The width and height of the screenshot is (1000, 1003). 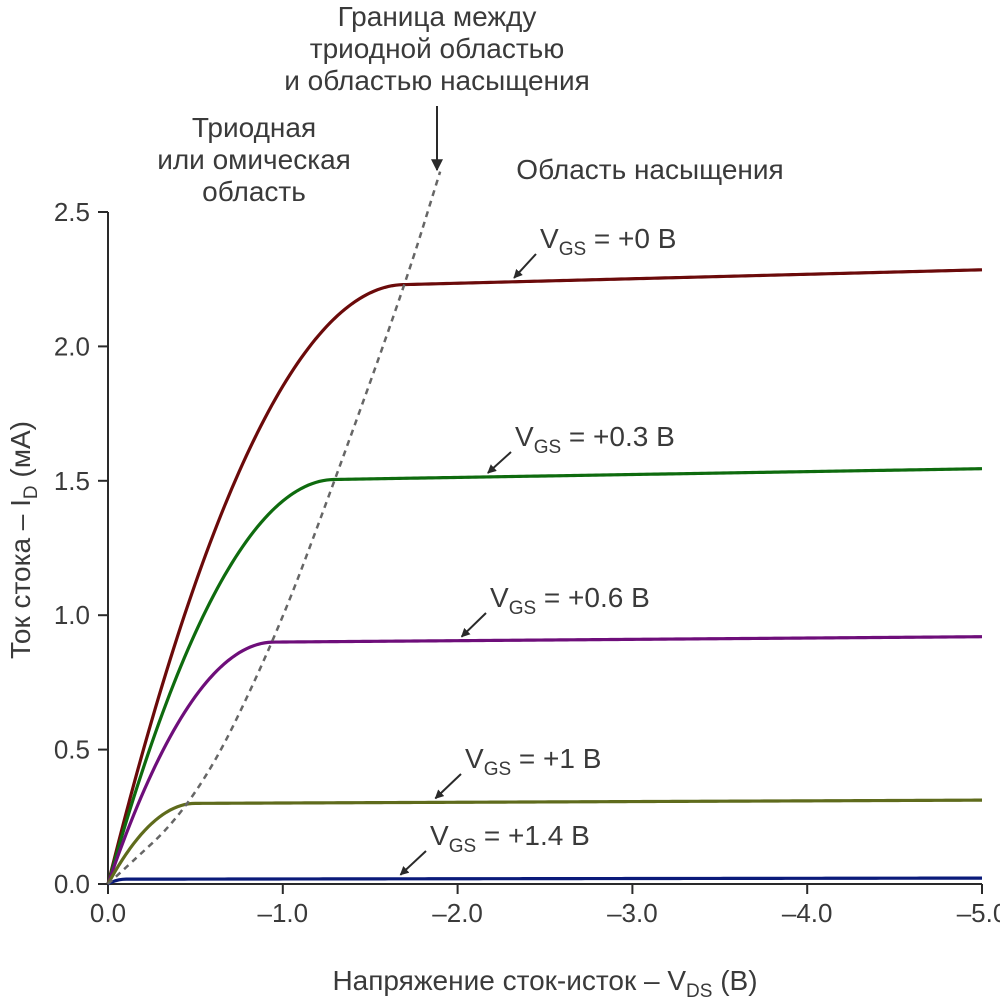 I want to click on y-axis-title-sub: D, so click(x=31, y=492).